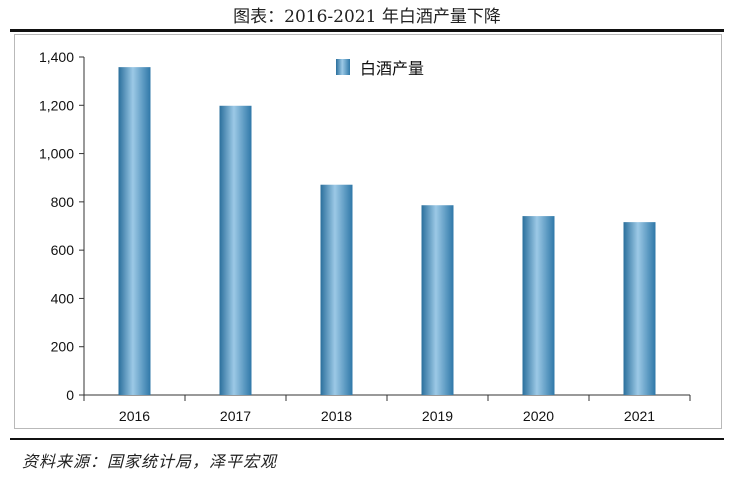  I want to click on y-tick-label: 800, so click(63, 202).